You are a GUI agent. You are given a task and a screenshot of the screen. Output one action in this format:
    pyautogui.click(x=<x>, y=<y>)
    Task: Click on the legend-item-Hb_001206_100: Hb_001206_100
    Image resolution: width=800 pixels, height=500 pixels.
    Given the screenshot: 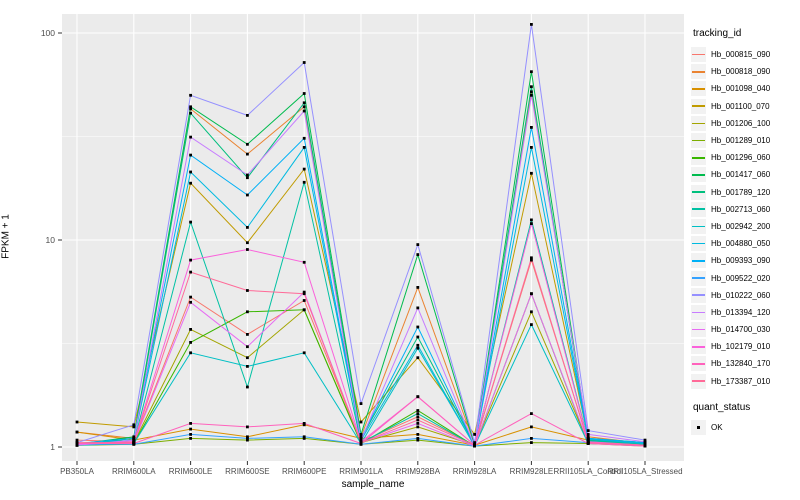 What is the action you would take?
    pyautogui.click(x=745, y=123)
    